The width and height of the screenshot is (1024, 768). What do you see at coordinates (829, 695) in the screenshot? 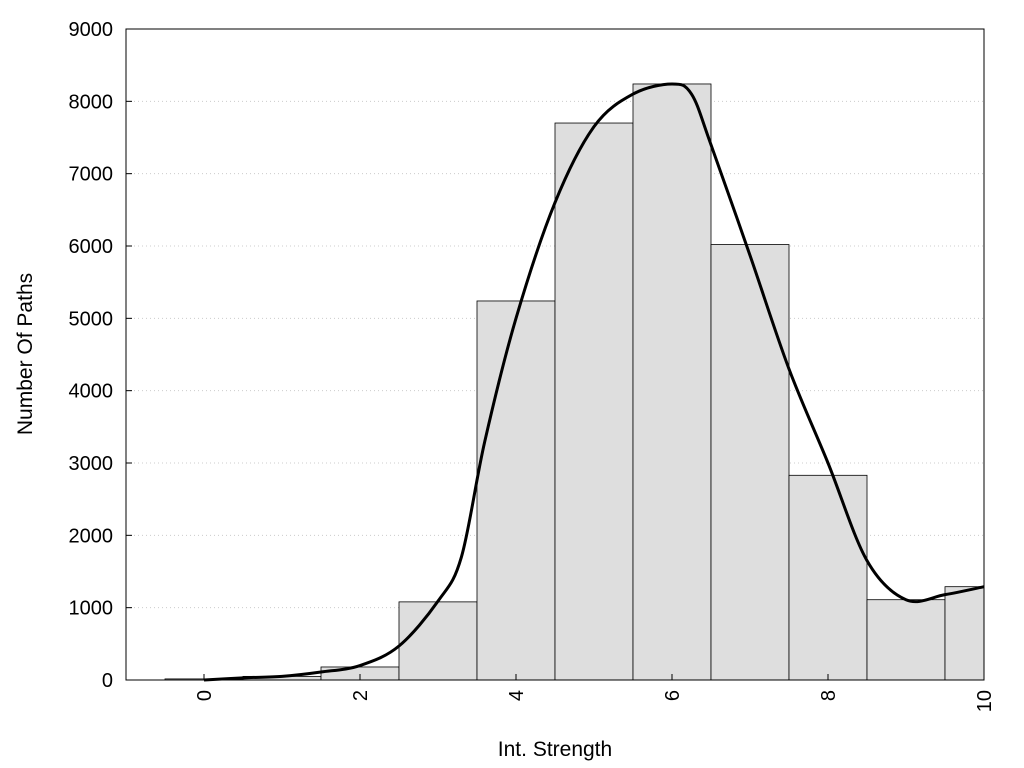
I see `x-tick-label: 8` at bounding box center [829, 695].